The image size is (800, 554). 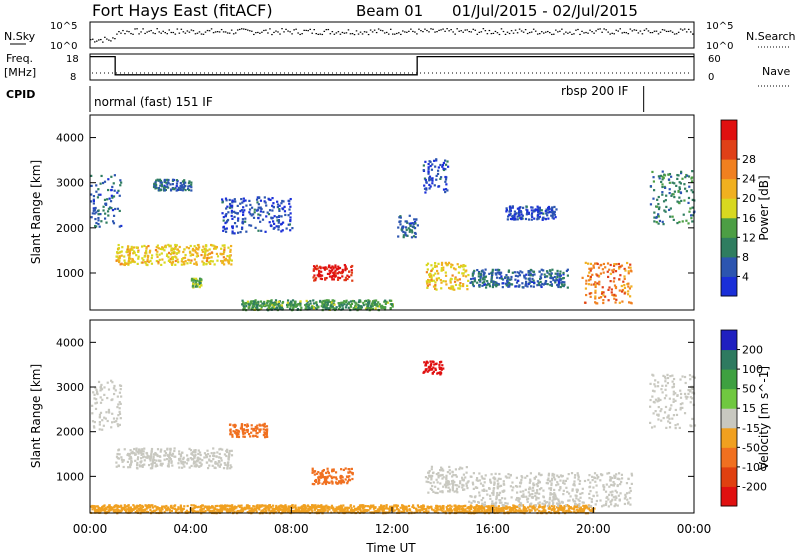 What do you see at coordinates (594, 91) in the screenshot?
I see `cpid-mode-rbsp: rbsp 200 IF` at bounding box center [594, 91].